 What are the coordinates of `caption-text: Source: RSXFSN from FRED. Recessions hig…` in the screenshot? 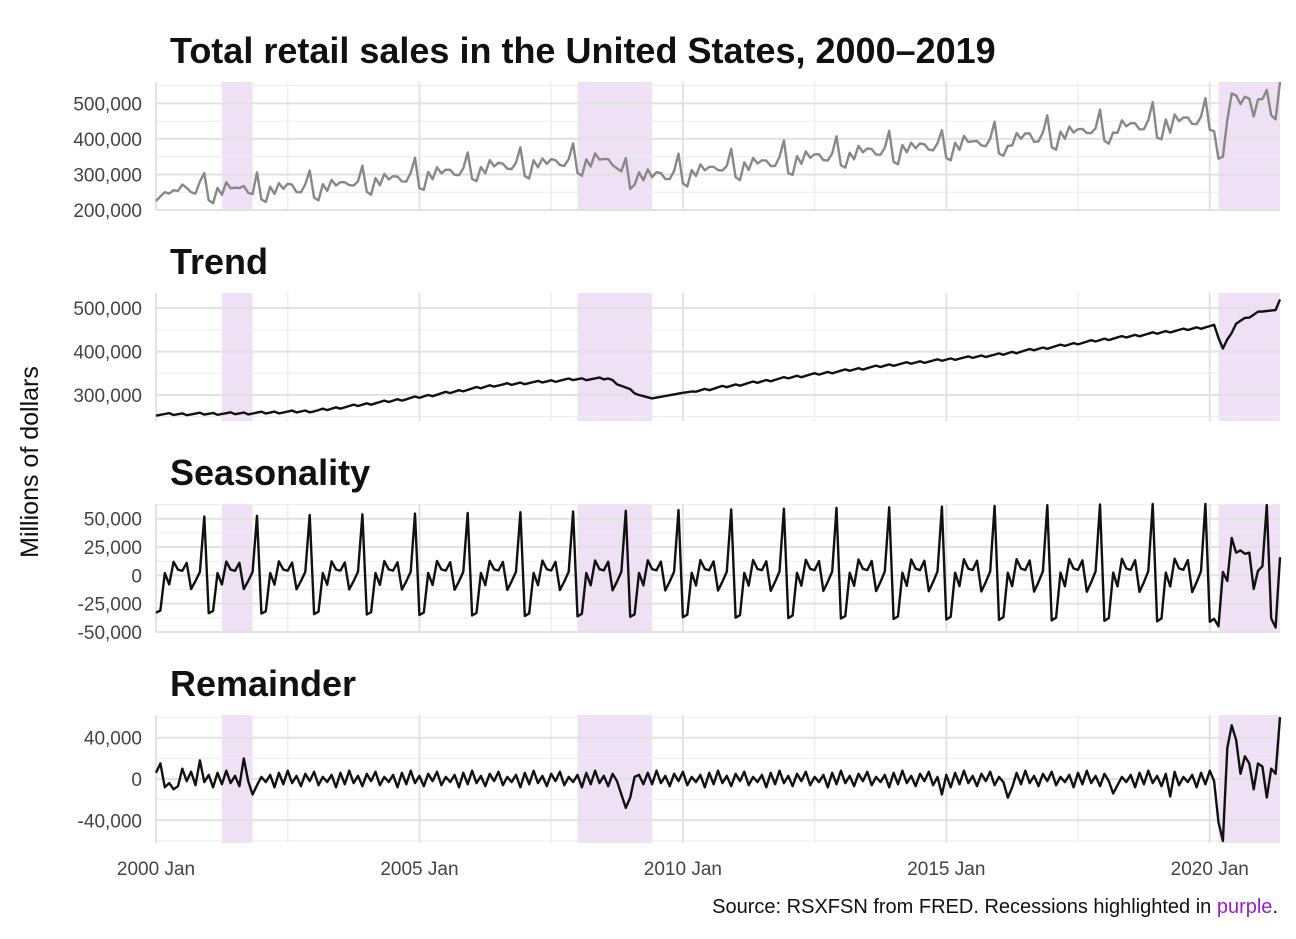 It's located at (962, 907).